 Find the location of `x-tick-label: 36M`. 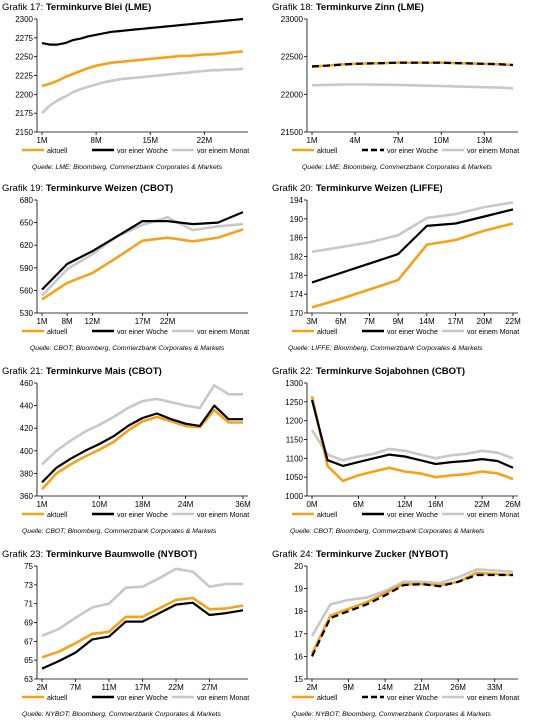

x-tick-label: 36M is located at coordinates (243, 504).